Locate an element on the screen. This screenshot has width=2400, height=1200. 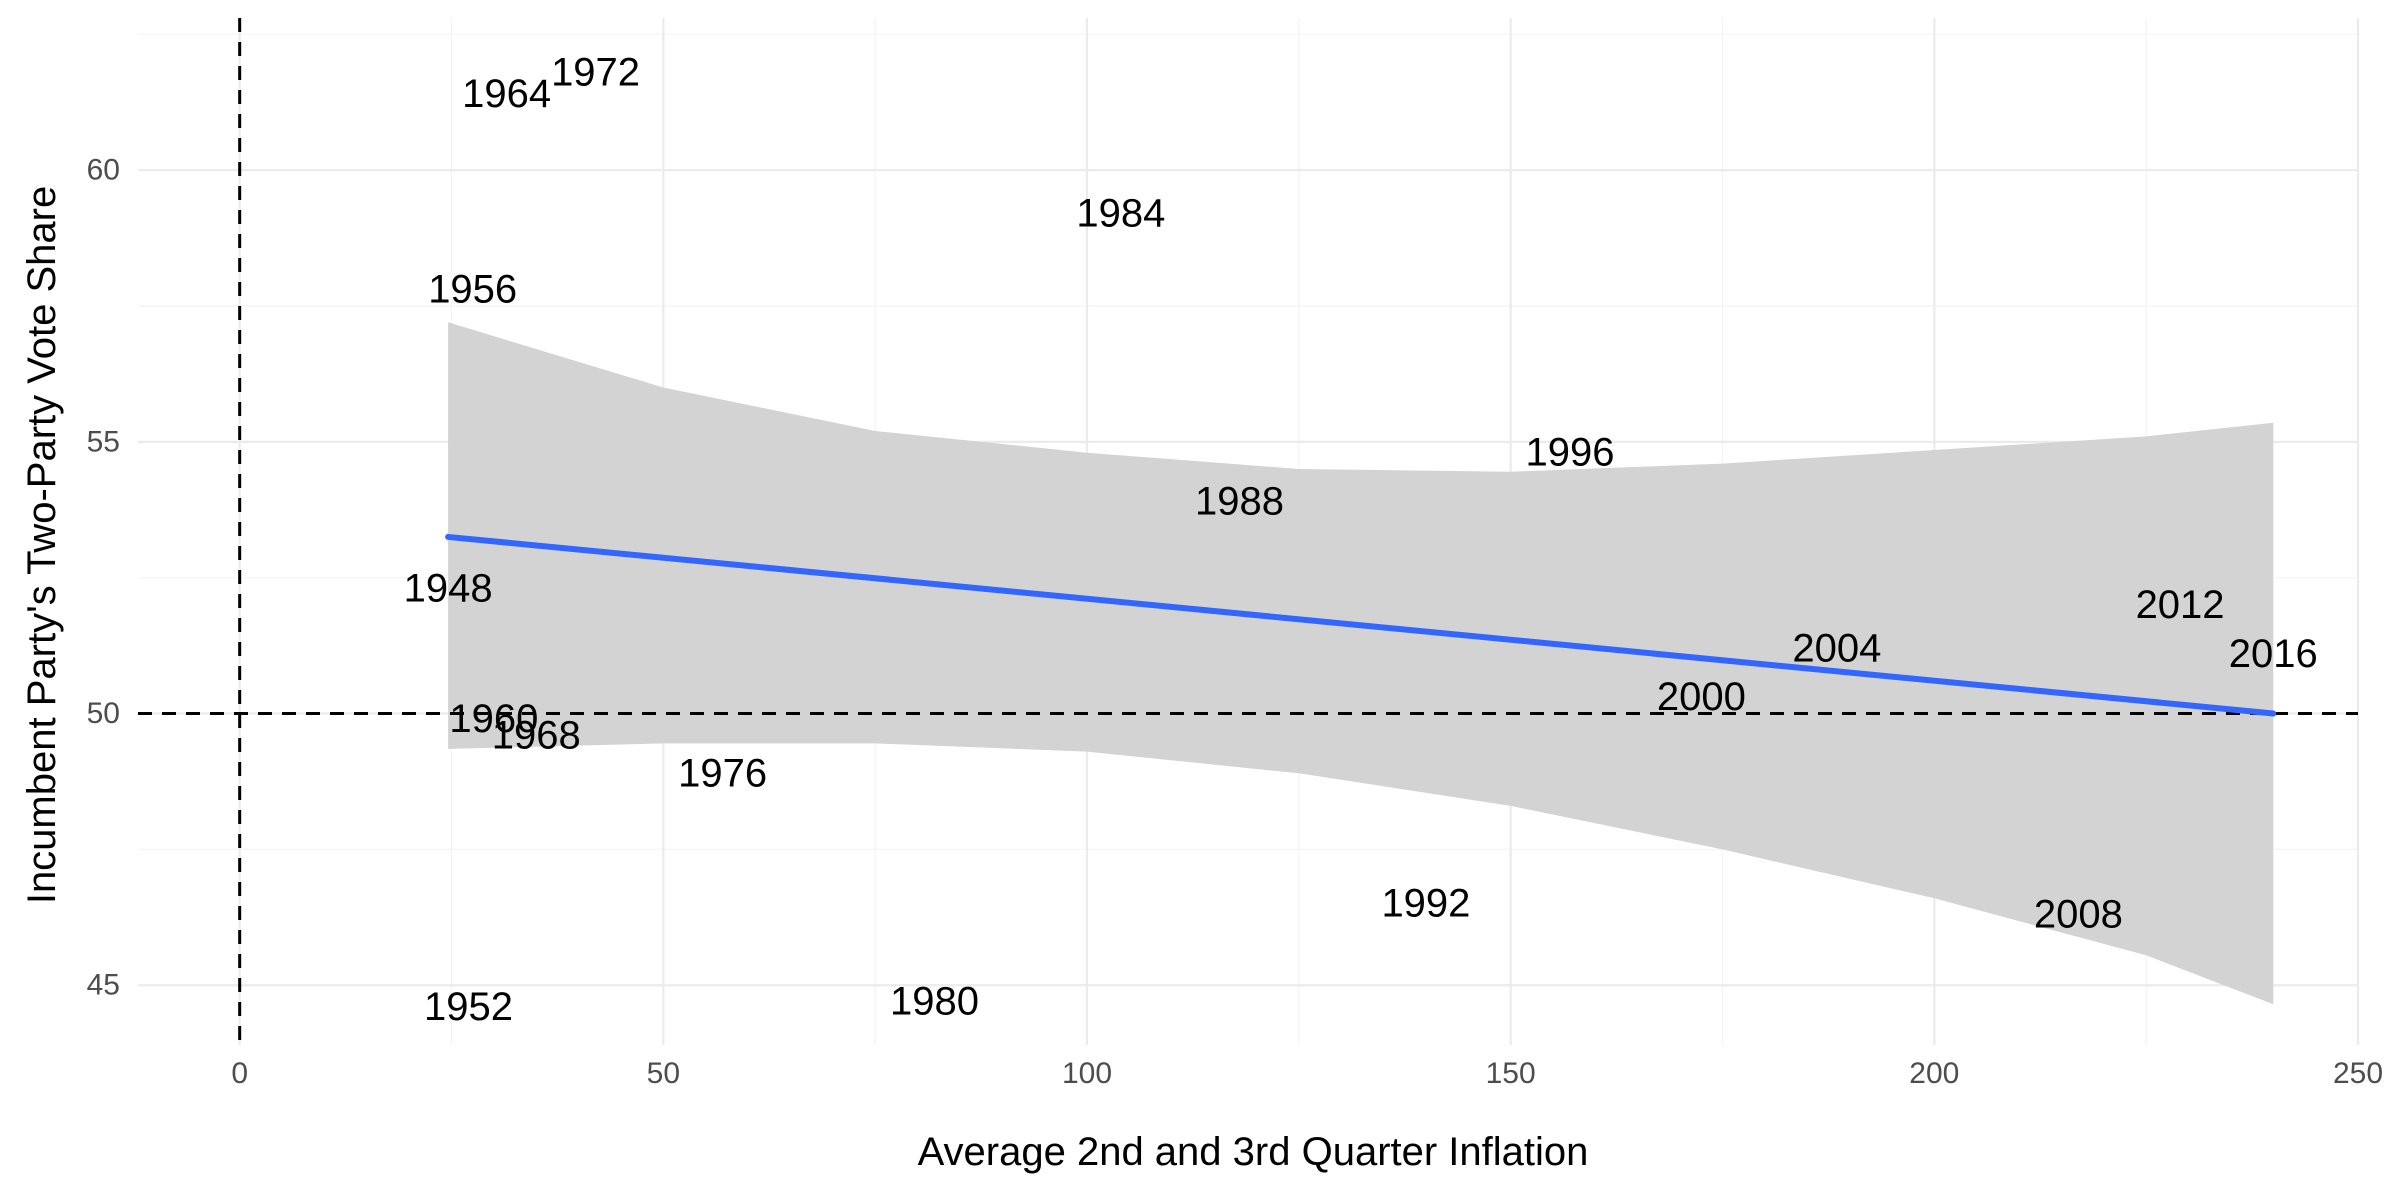
y-tick-label: 50 is located at coordinates (103, 713).